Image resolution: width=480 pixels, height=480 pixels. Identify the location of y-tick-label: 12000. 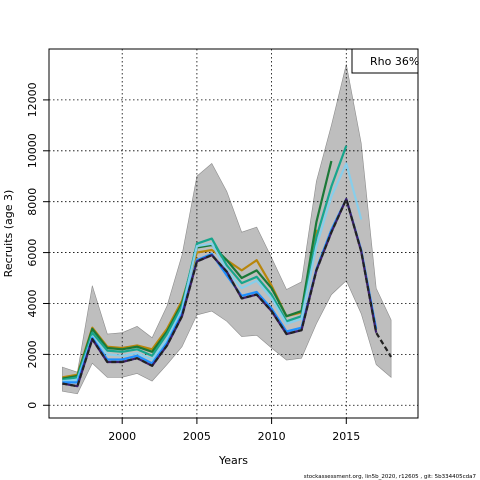
(32, 99).